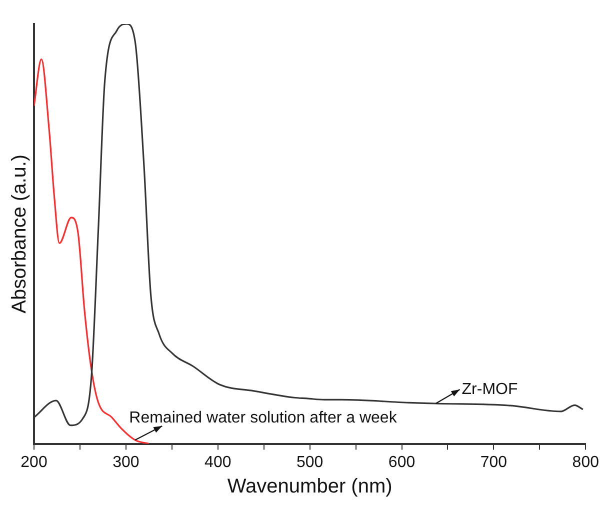 The image size is (602, 505). Describe the element at coordinates (586, 462) in the screenshot. I see `x-tick-label: 800` at that location.